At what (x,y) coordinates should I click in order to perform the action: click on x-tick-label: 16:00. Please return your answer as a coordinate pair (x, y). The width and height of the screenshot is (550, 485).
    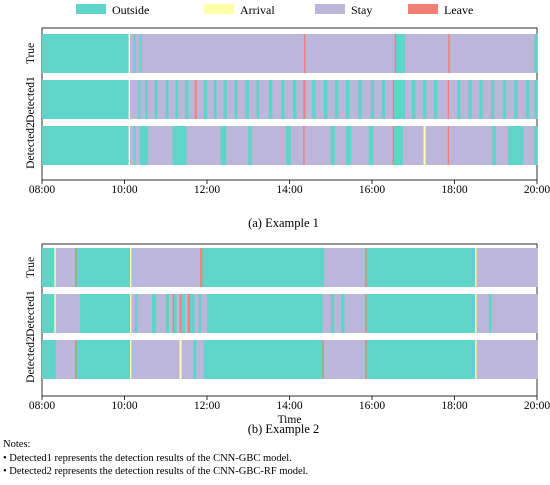
    Looking at the image, I should click on (372, 190).